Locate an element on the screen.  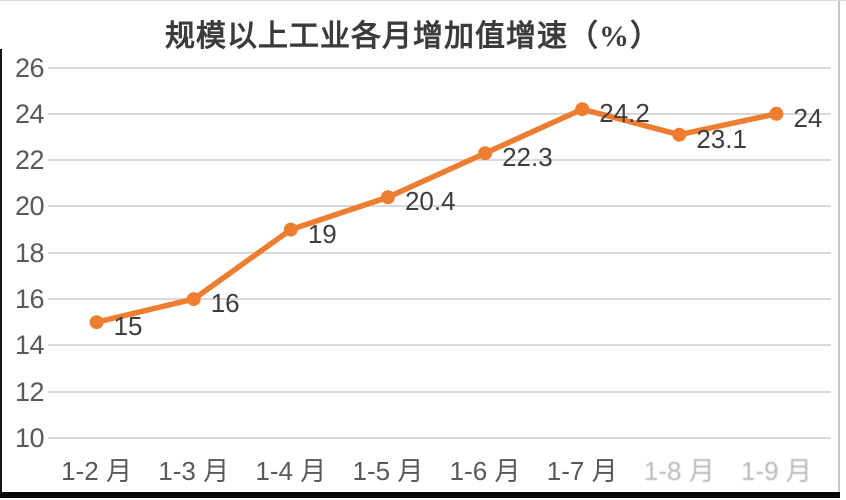
x-axis-tick-label: 1-2 月 is located at coordinates (96, 471).